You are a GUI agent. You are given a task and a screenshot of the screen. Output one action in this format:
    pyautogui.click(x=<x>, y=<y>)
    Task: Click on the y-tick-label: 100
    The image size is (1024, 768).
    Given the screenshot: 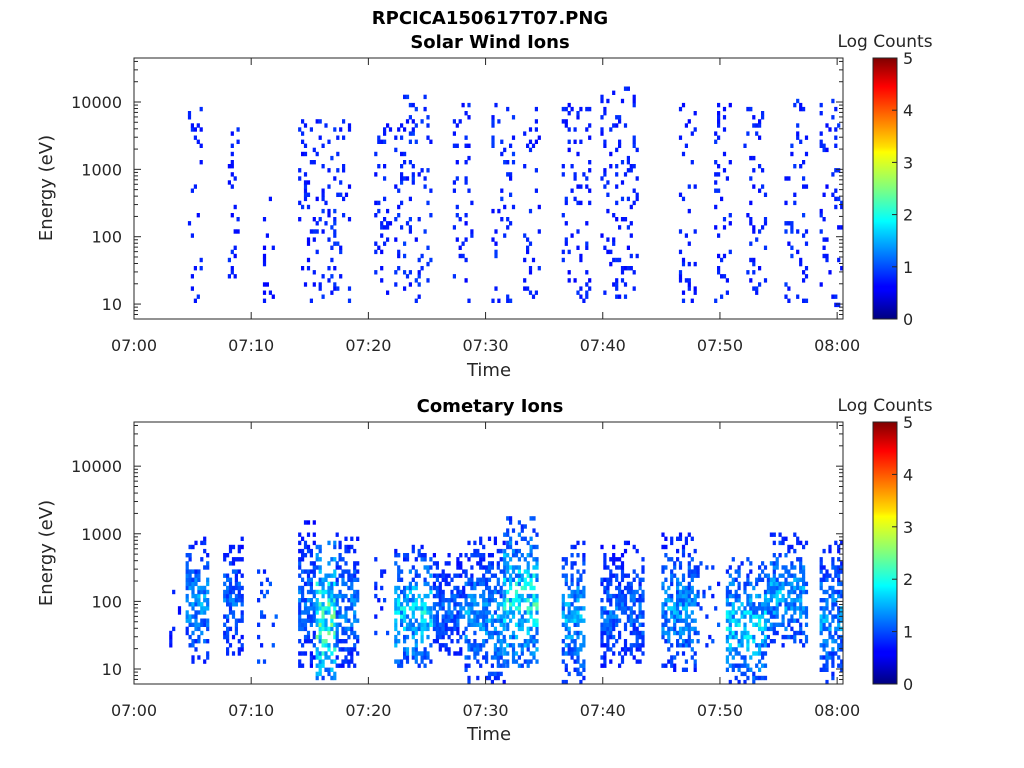 What is the action you would take?
    pyautogui.click(x=106, y=237)
    